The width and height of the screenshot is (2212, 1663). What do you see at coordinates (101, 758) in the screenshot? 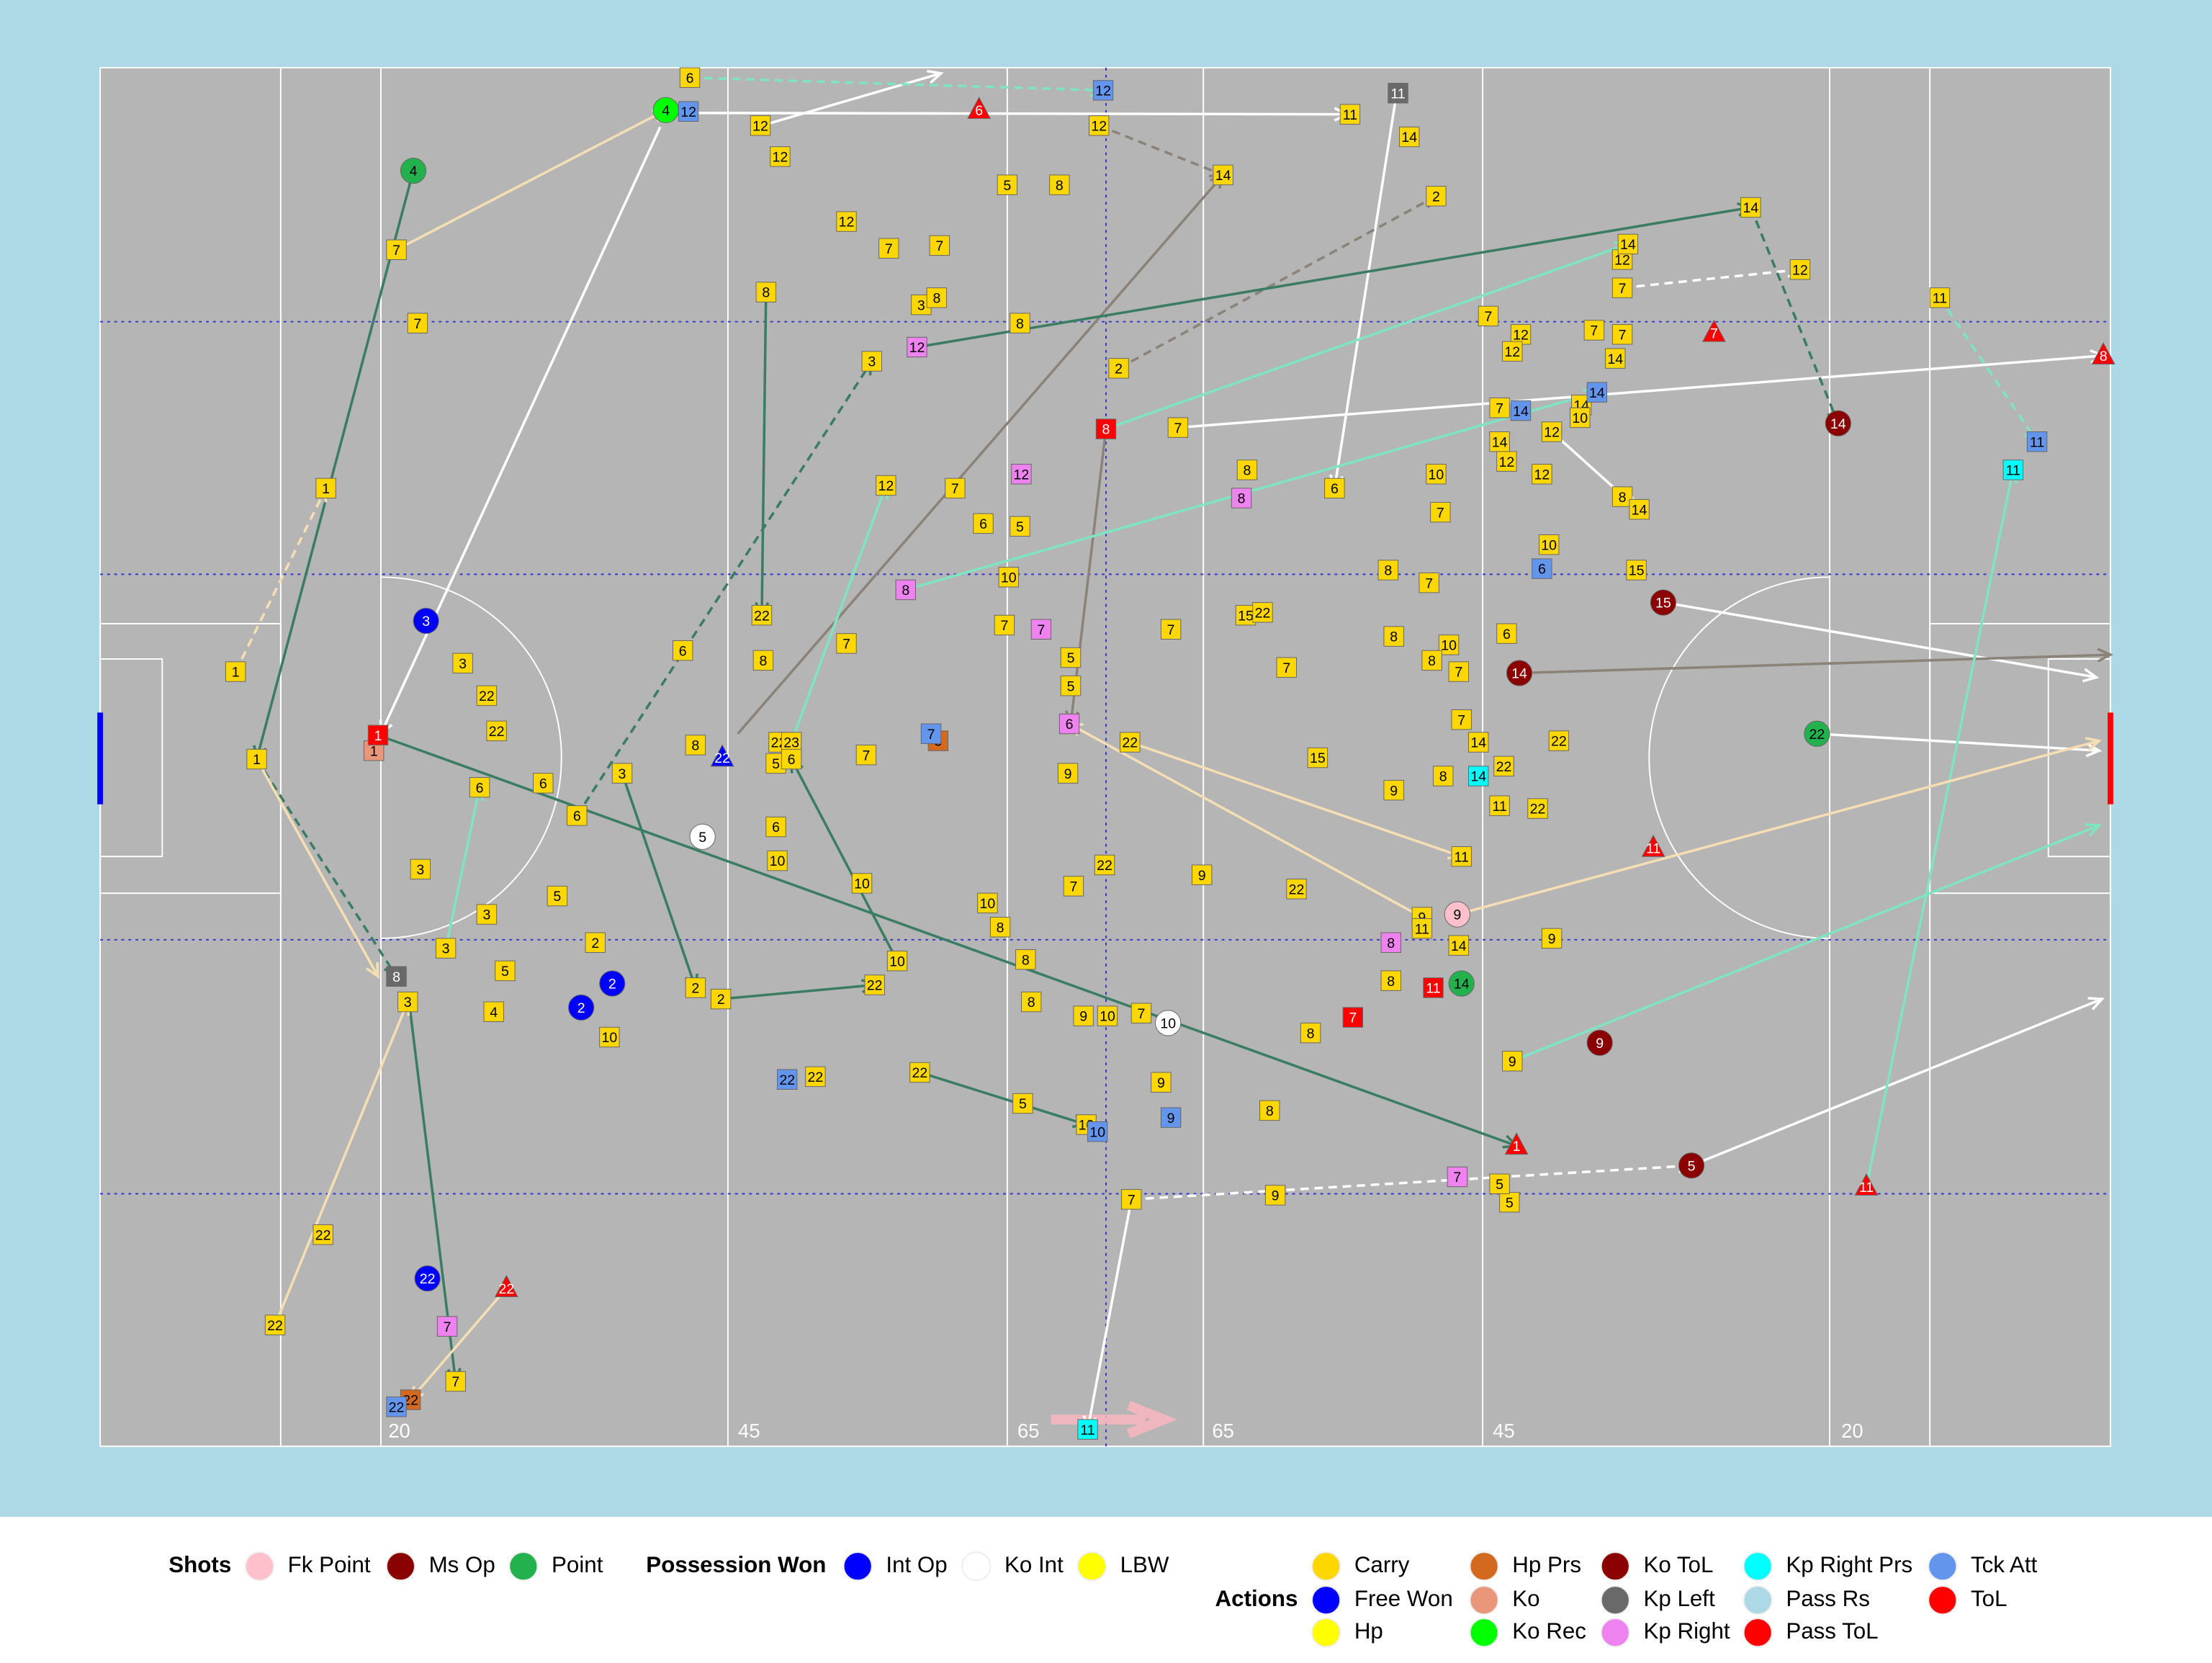
I see `left-goal` at bounding box center [101, 758].